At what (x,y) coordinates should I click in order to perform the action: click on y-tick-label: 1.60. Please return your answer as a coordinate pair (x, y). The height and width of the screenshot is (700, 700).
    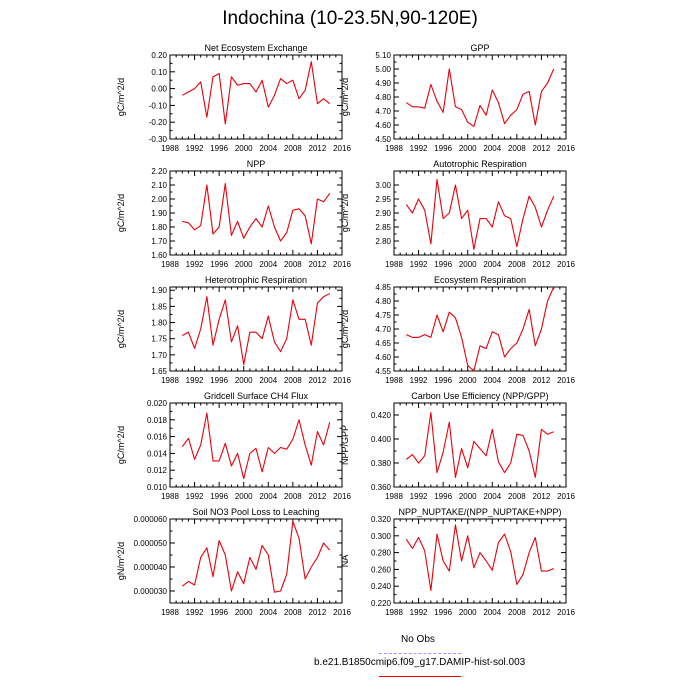
    Looking at the image, I should click on (159, 255).